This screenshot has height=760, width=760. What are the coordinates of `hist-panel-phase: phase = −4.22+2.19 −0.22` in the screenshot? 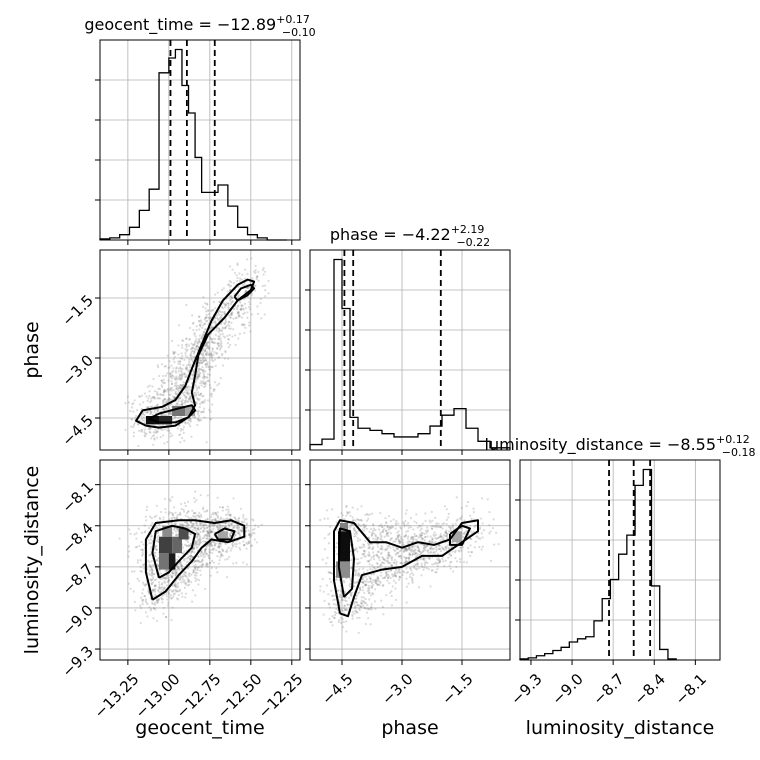 It's located at (408, 339).